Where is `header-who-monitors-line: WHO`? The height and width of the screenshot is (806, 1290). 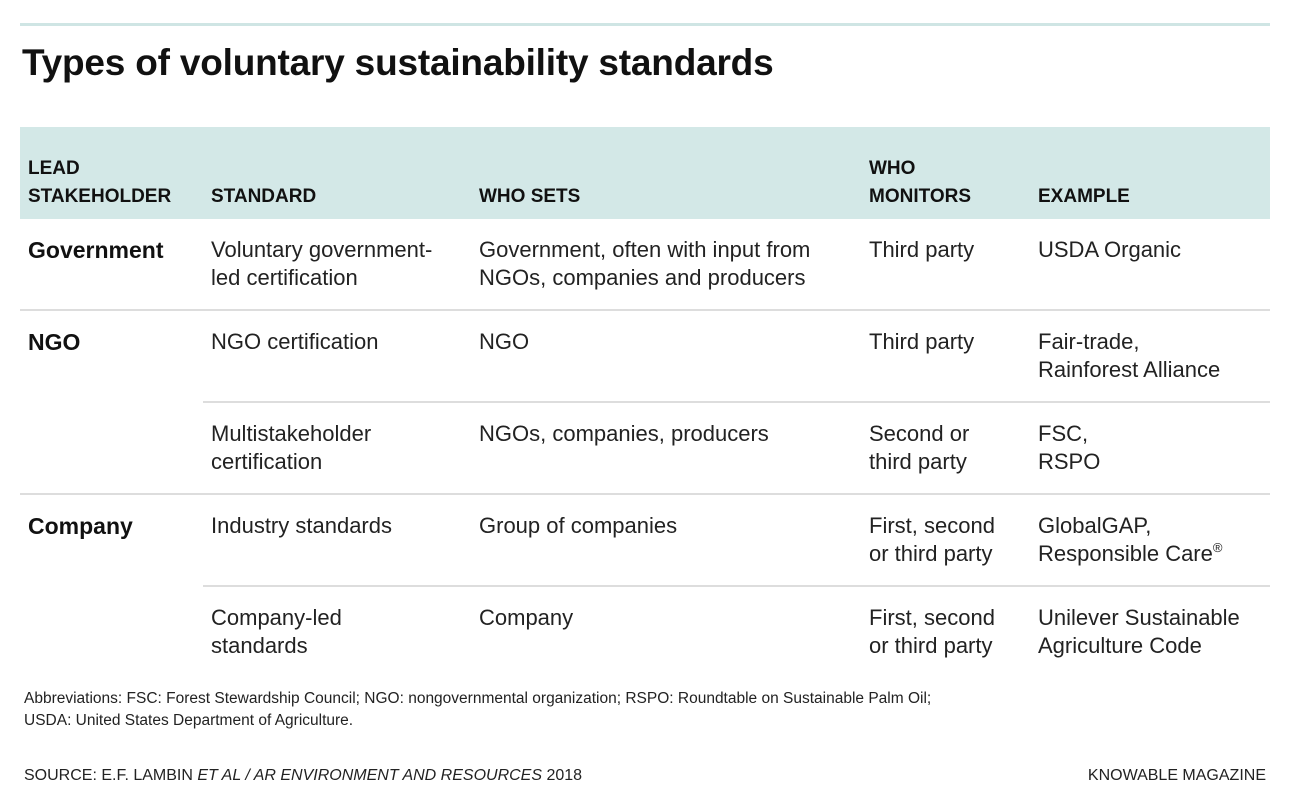 header-who-monitors-line: WHO is located at coordinates (892, 168).